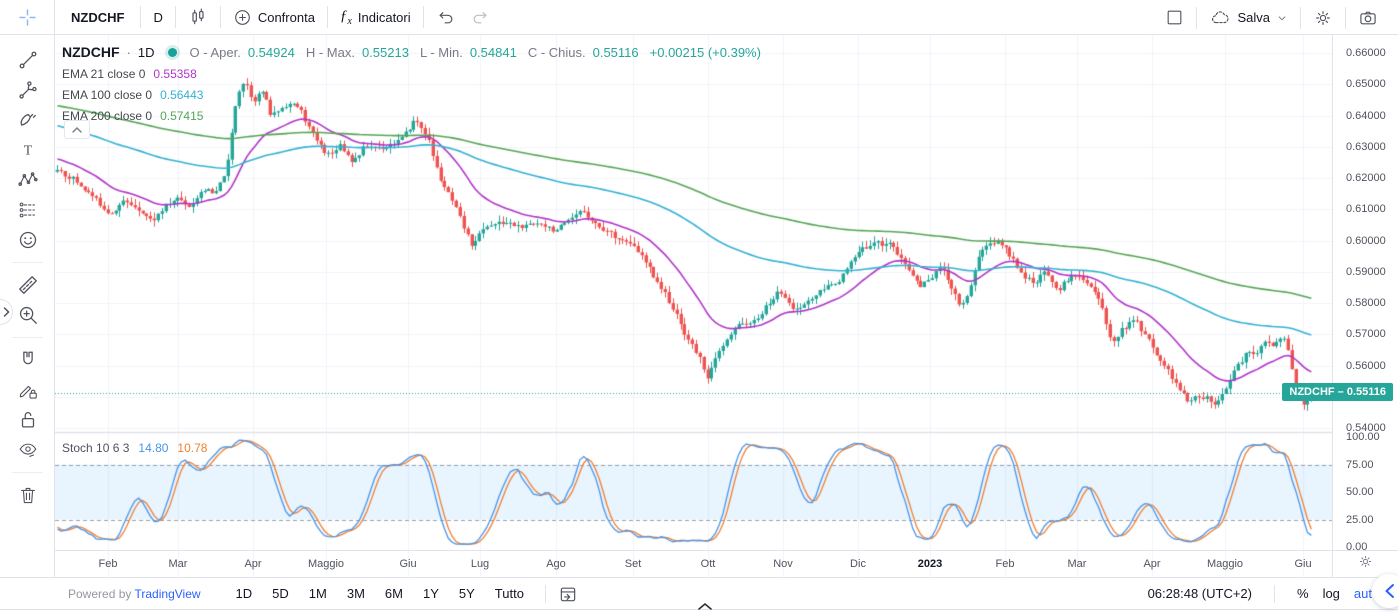 This screenshot has height=613, width=1398. What do you see at coordinates (384, 17) in the screenshot?
I see `indicators-label: Indicatori` at bounding box center [384, 17].